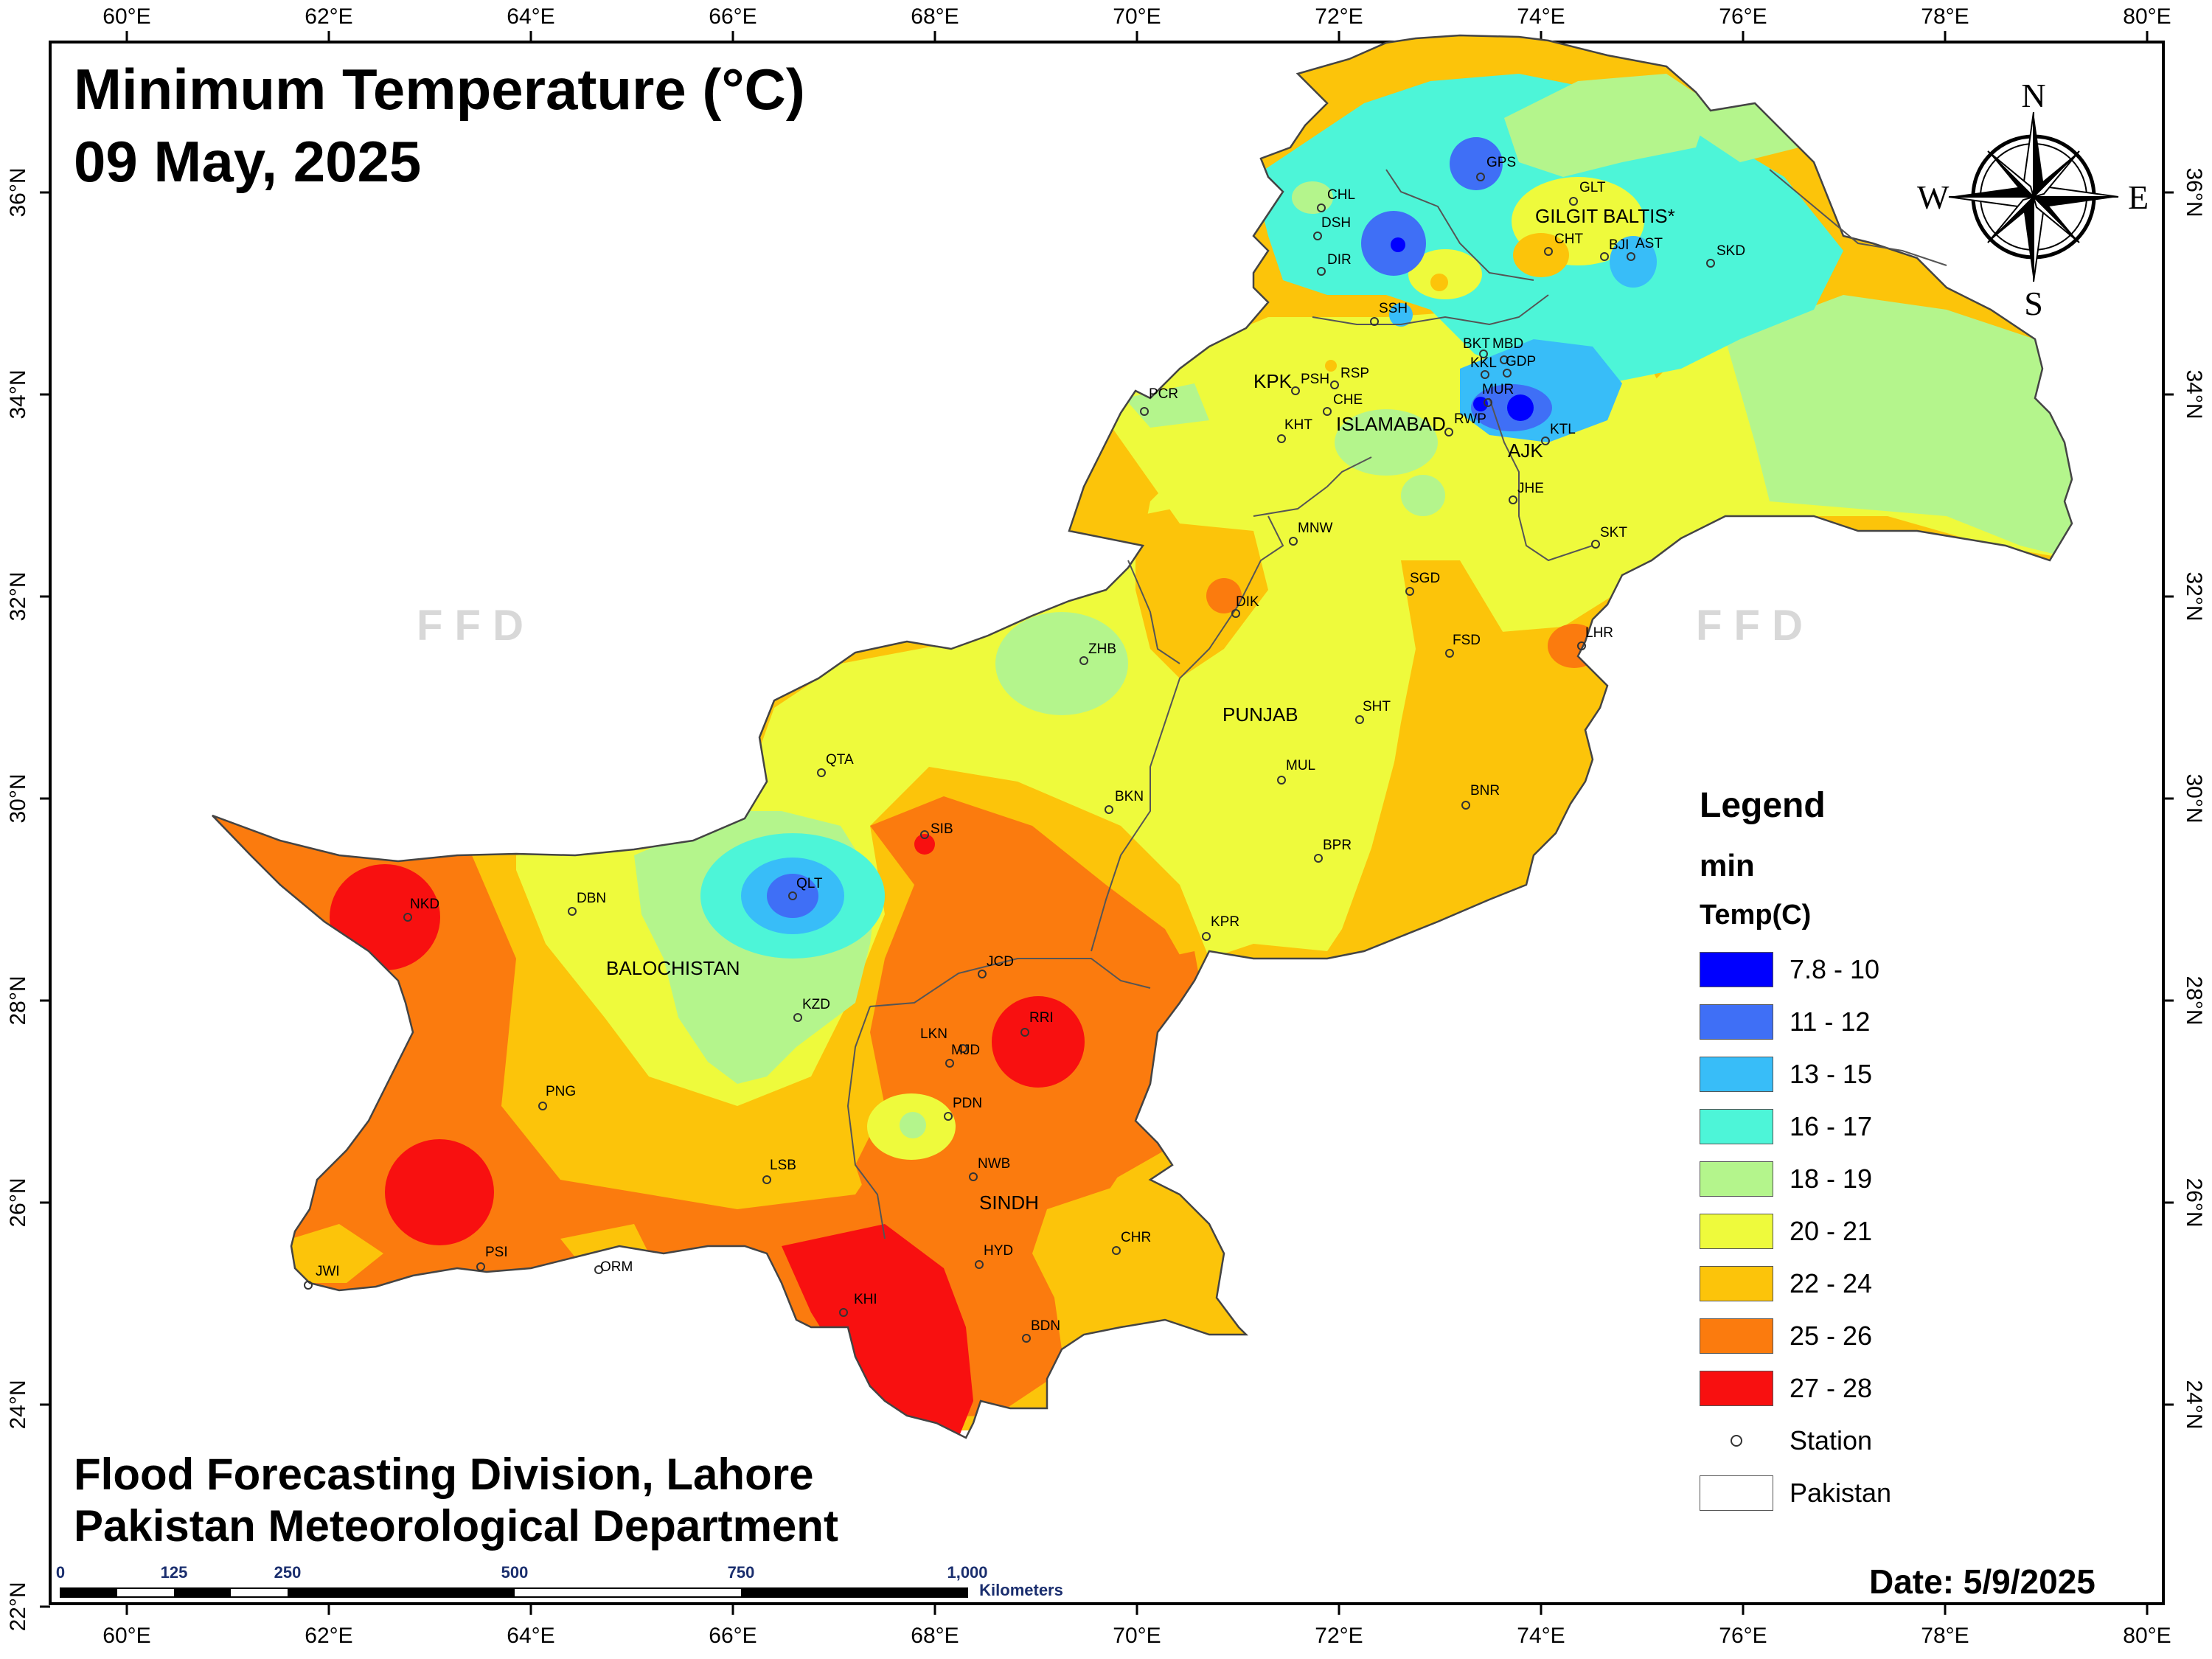 The width and height of the screenshot is (2212, 1659). I want to click on lat-label: 22°N, so click(18, 1606).